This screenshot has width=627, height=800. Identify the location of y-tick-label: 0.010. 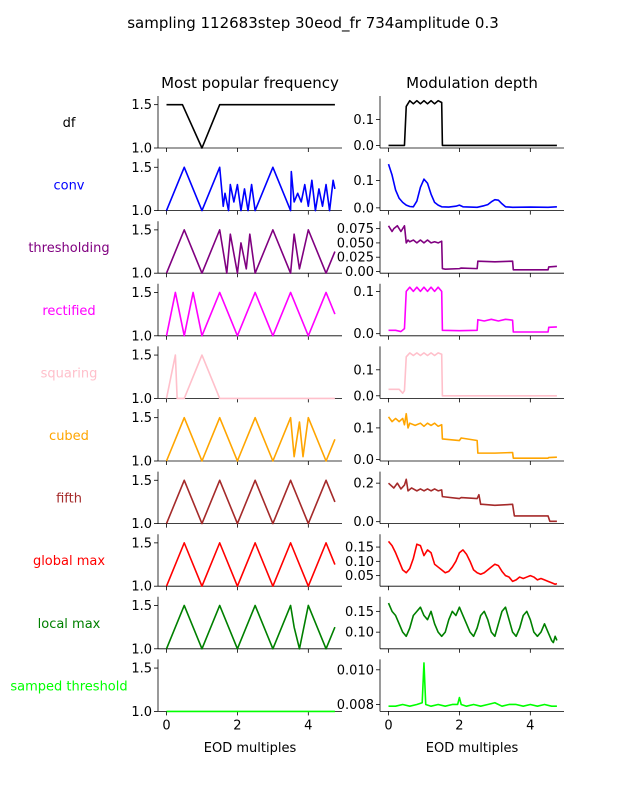
(355, 670).